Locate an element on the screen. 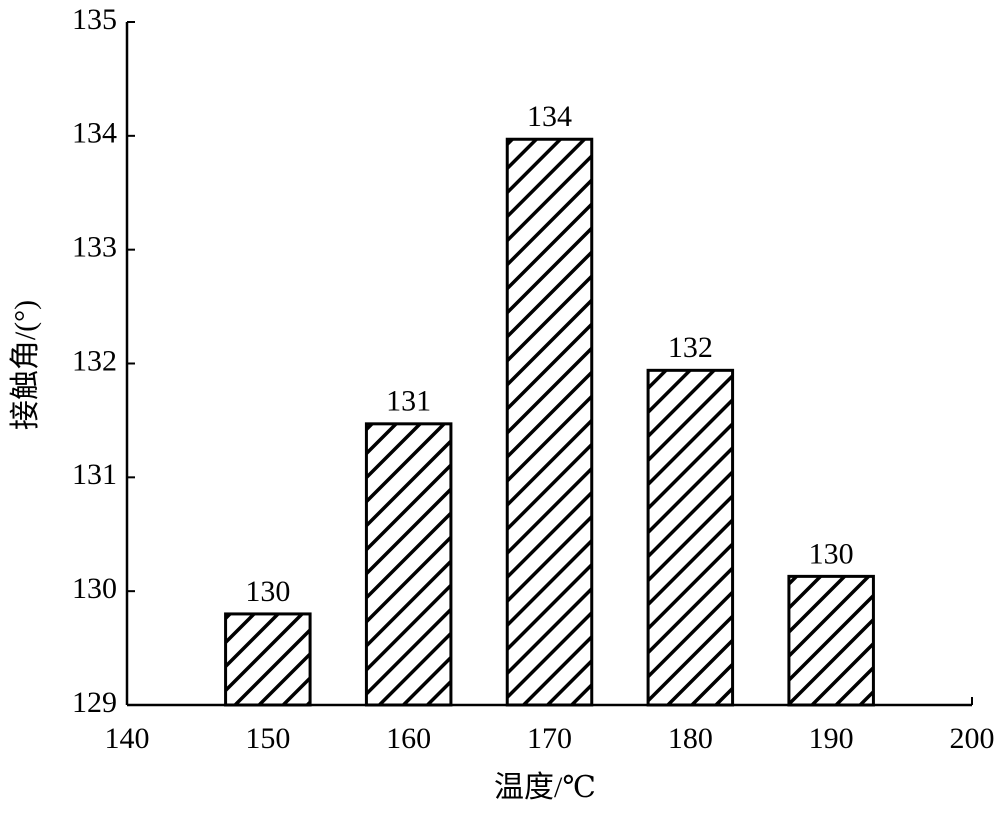  x-tick-label: 180 is located at coordinates (690, 738).